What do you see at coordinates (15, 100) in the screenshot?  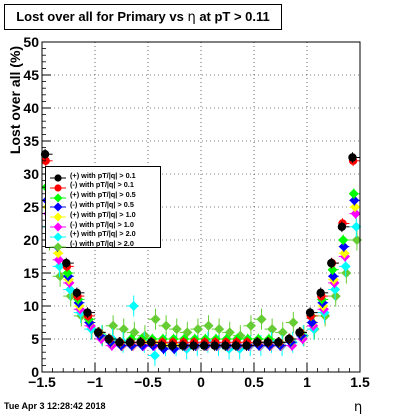 I see `y-axis-label: Lost over all (%)` at bounding box center [15, 100].